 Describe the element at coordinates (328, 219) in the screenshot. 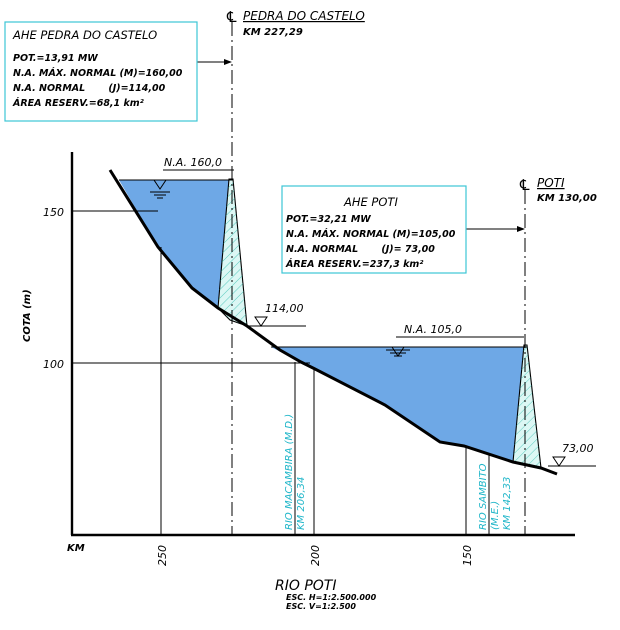

I see `poti-power: POT.=32,21 MW` at that location.